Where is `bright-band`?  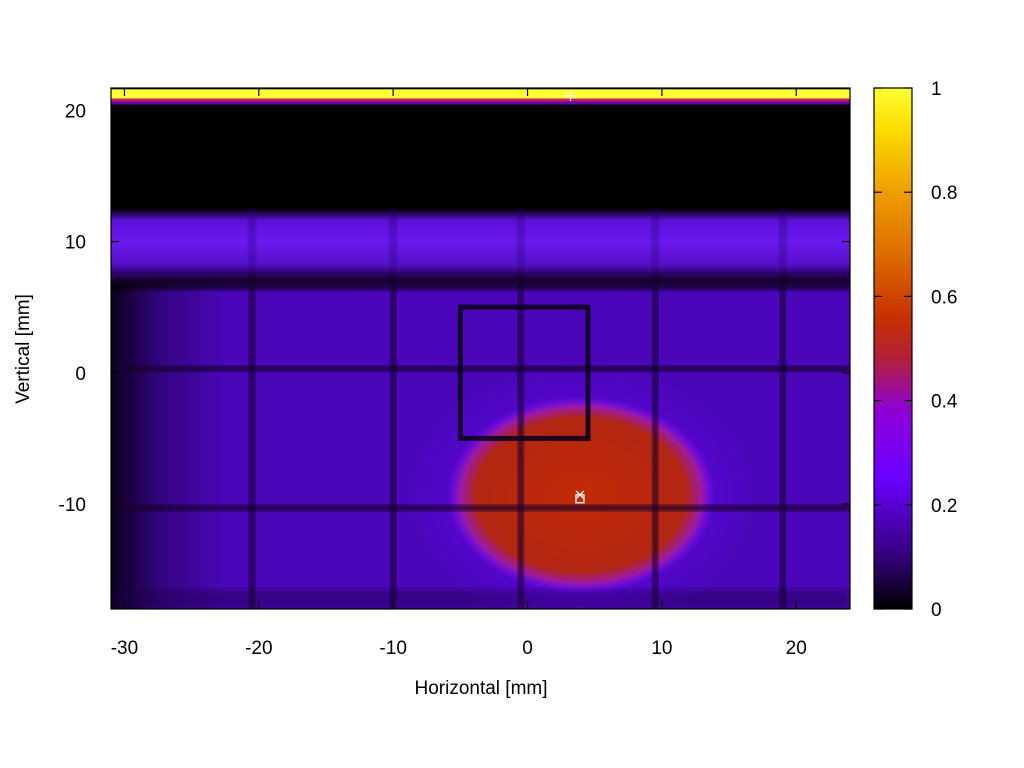
bright-band is located at coordinates (480, 94).